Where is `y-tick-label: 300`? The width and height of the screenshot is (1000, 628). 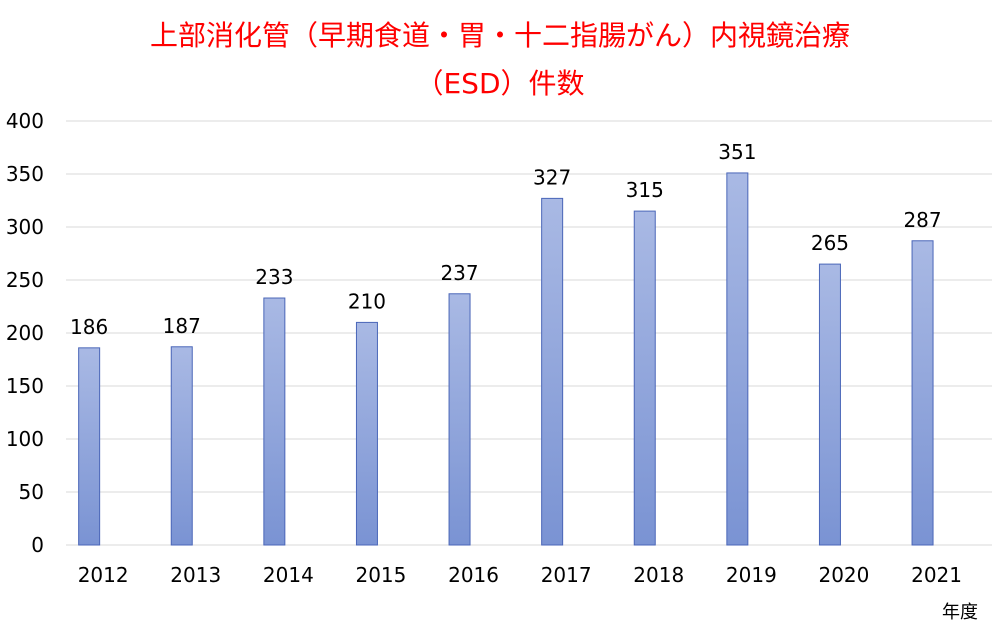
y-tick-label: 300 is located at coordinates (25, 227).